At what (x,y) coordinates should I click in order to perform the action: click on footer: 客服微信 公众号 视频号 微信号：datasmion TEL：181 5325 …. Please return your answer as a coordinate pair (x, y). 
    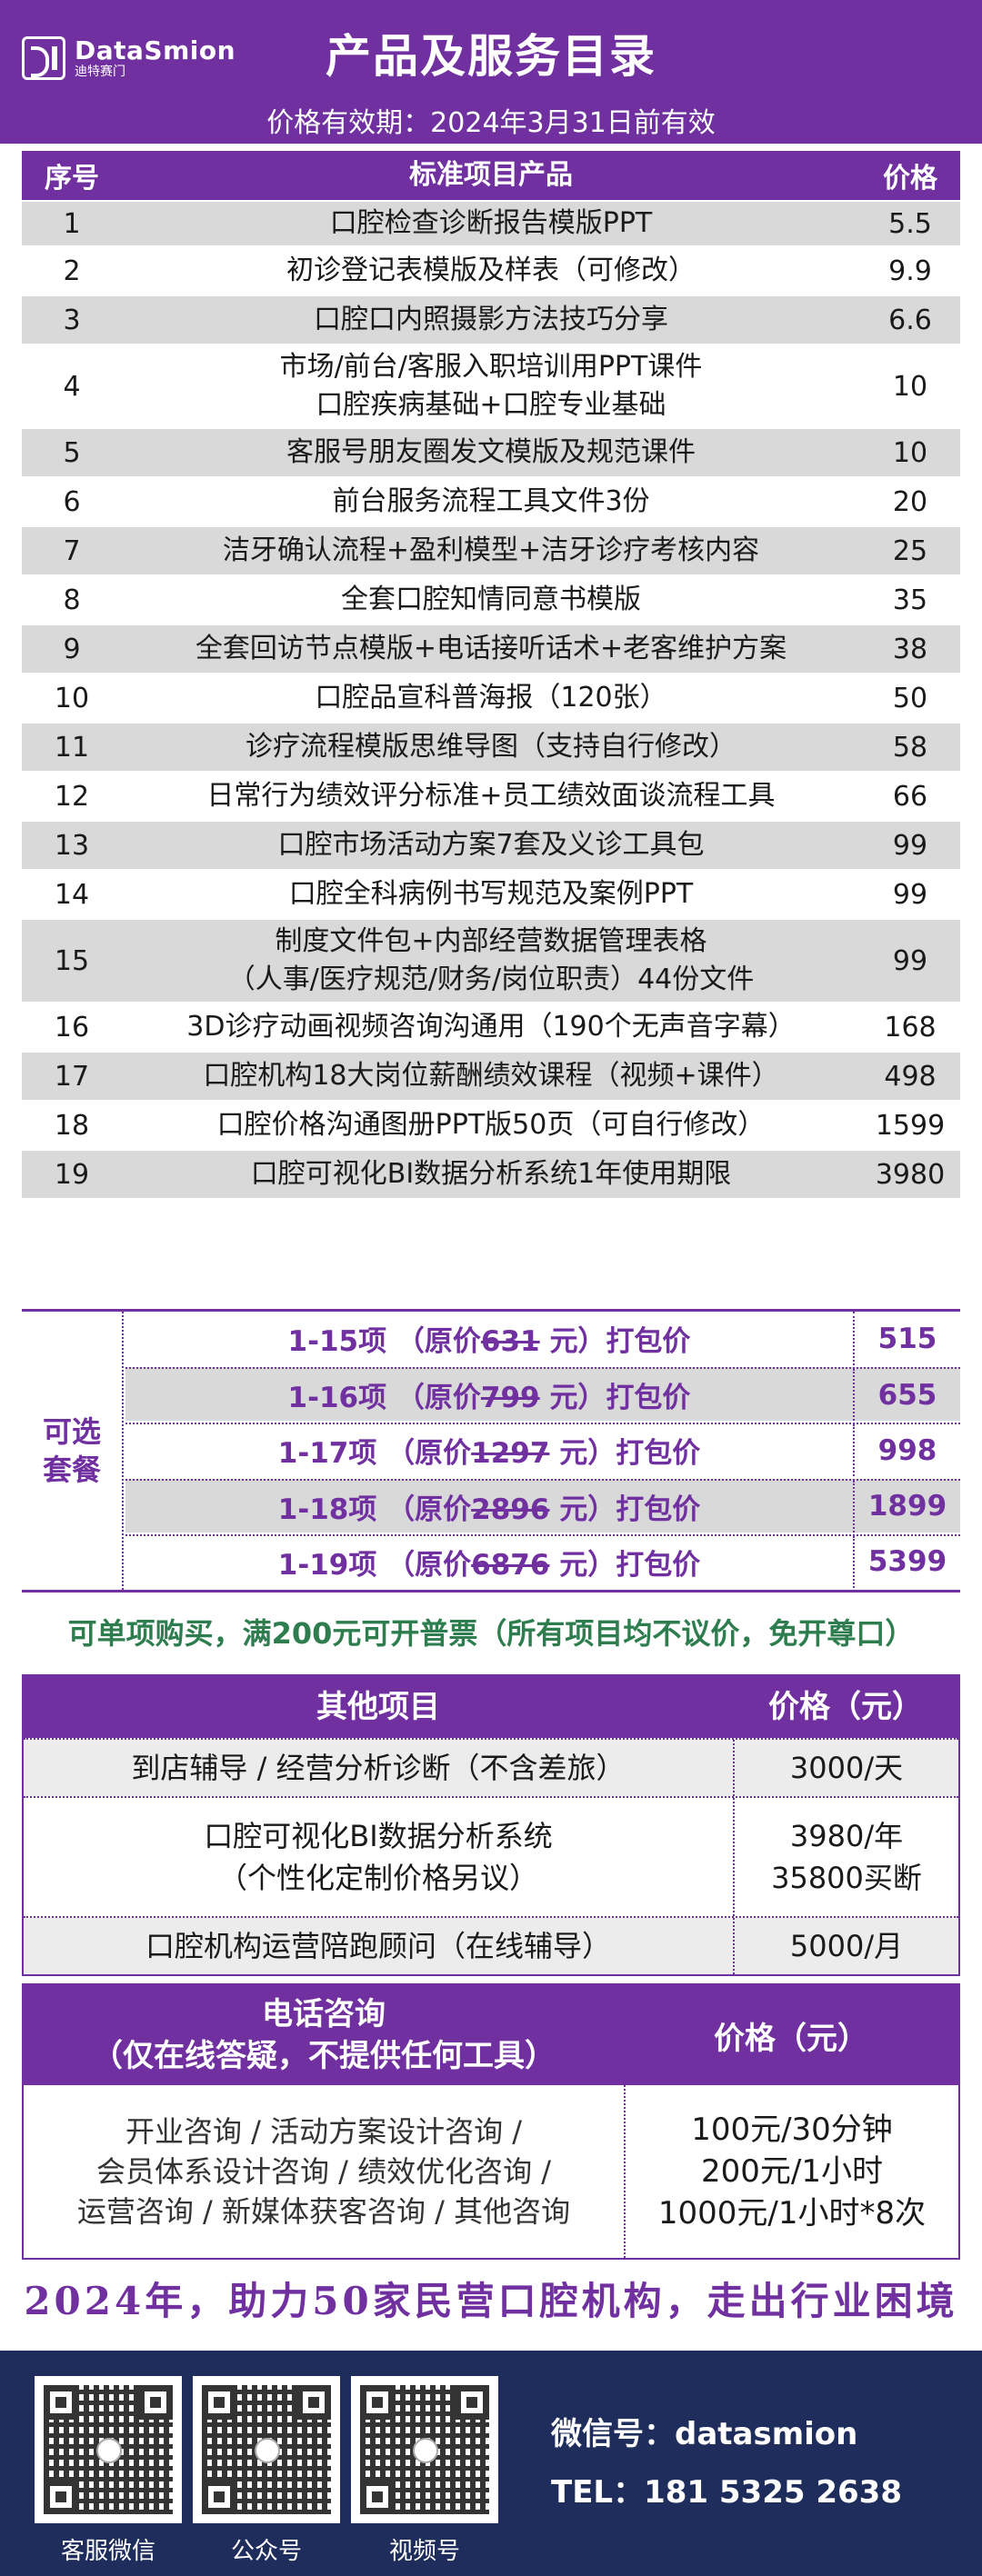
    Looking at the image, I should click on (491, 2463).